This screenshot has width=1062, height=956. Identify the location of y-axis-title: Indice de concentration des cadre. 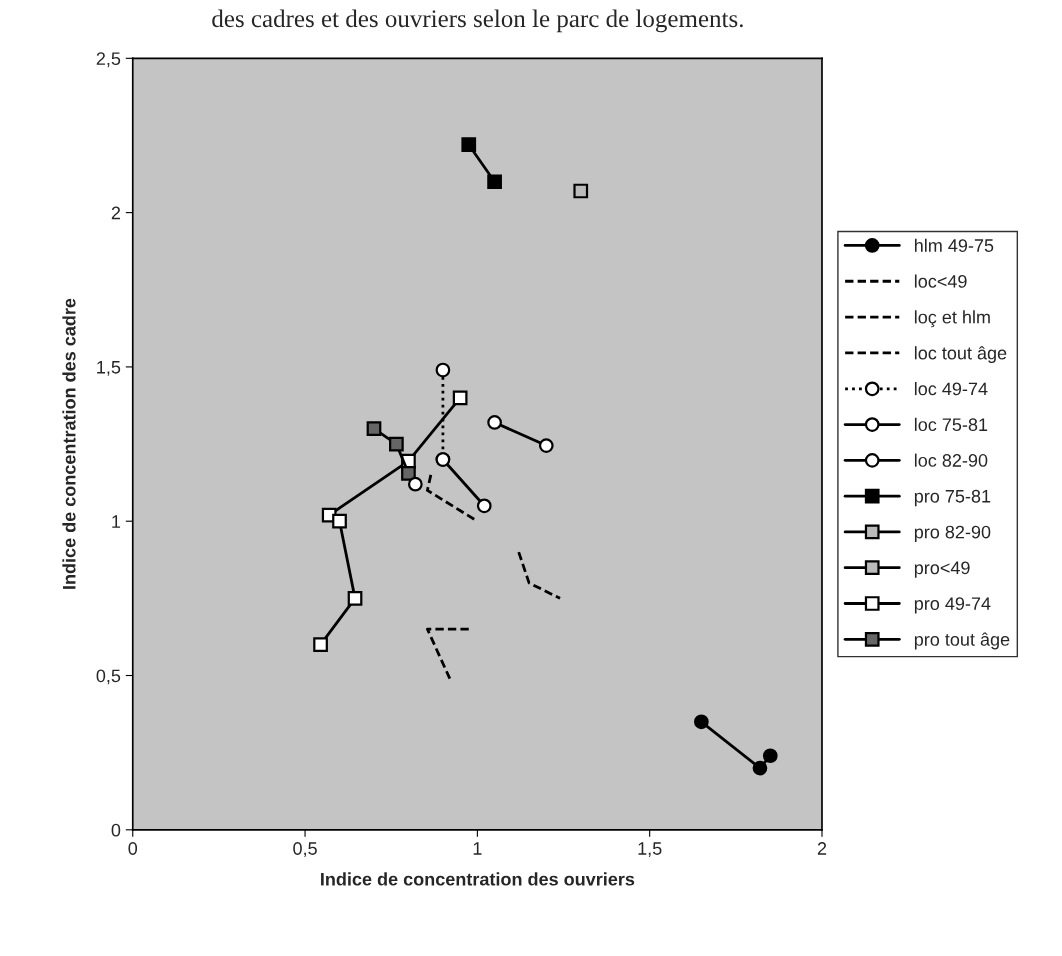
(69, 443).